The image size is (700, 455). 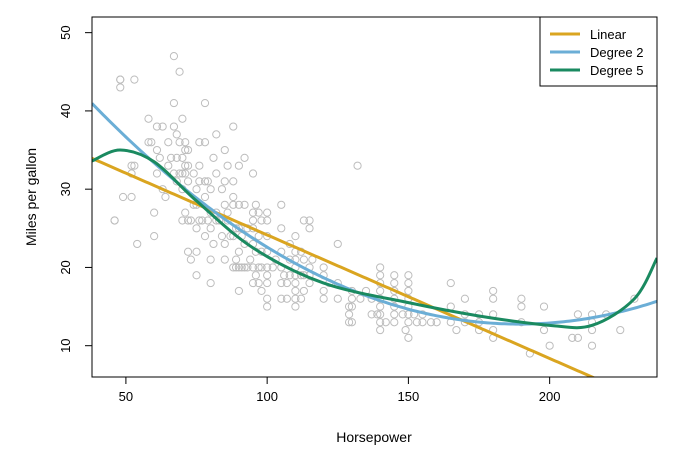 I want to click on y-tick-label: 20, so click(x=65, y=267).